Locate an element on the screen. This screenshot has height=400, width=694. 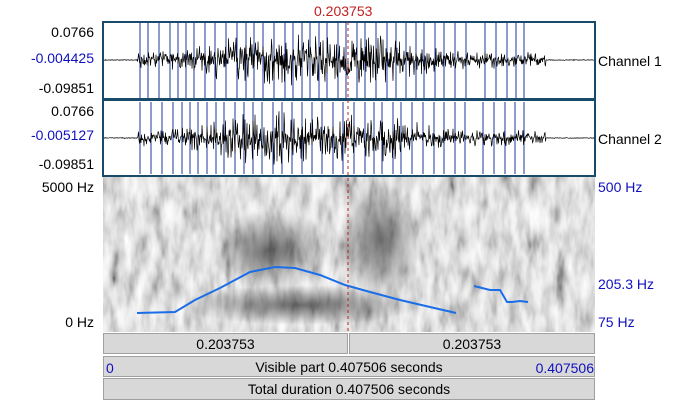
channel-2-max: 0.0766 is located at coordinates (72, 111).